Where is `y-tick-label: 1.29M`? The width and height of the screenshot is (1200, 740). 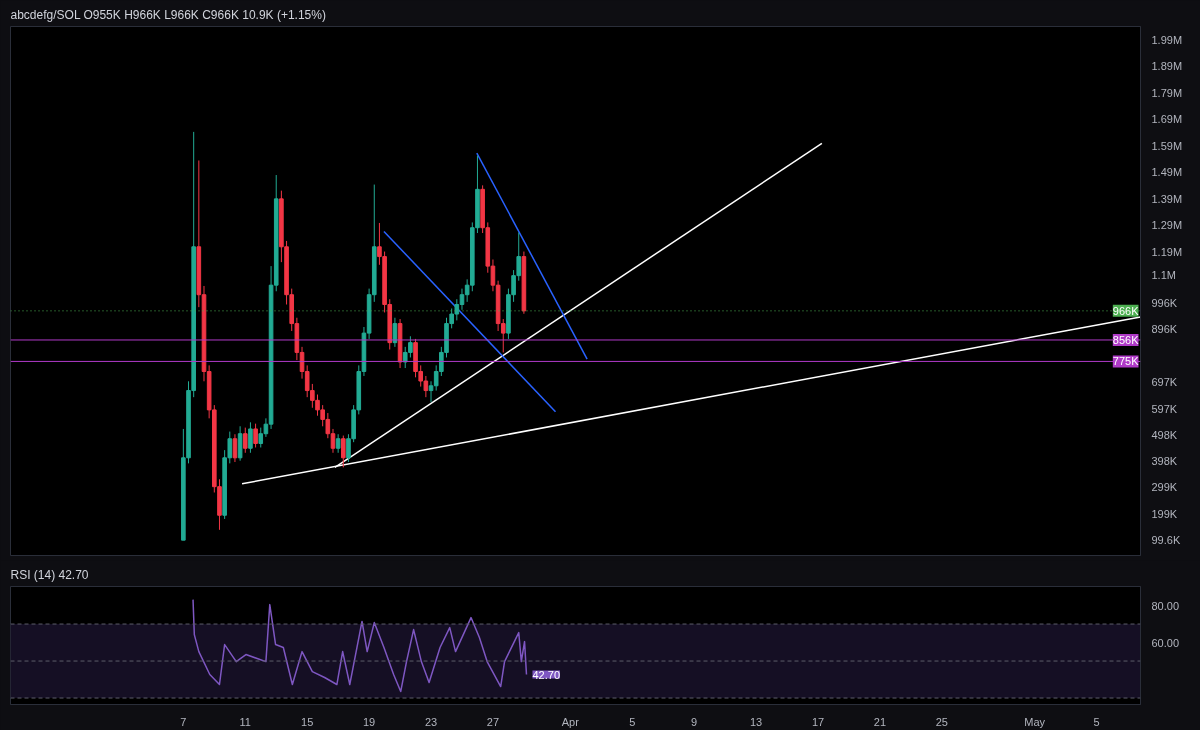 y-tick-label: 1.29M is located at coordinates (1167, 225).